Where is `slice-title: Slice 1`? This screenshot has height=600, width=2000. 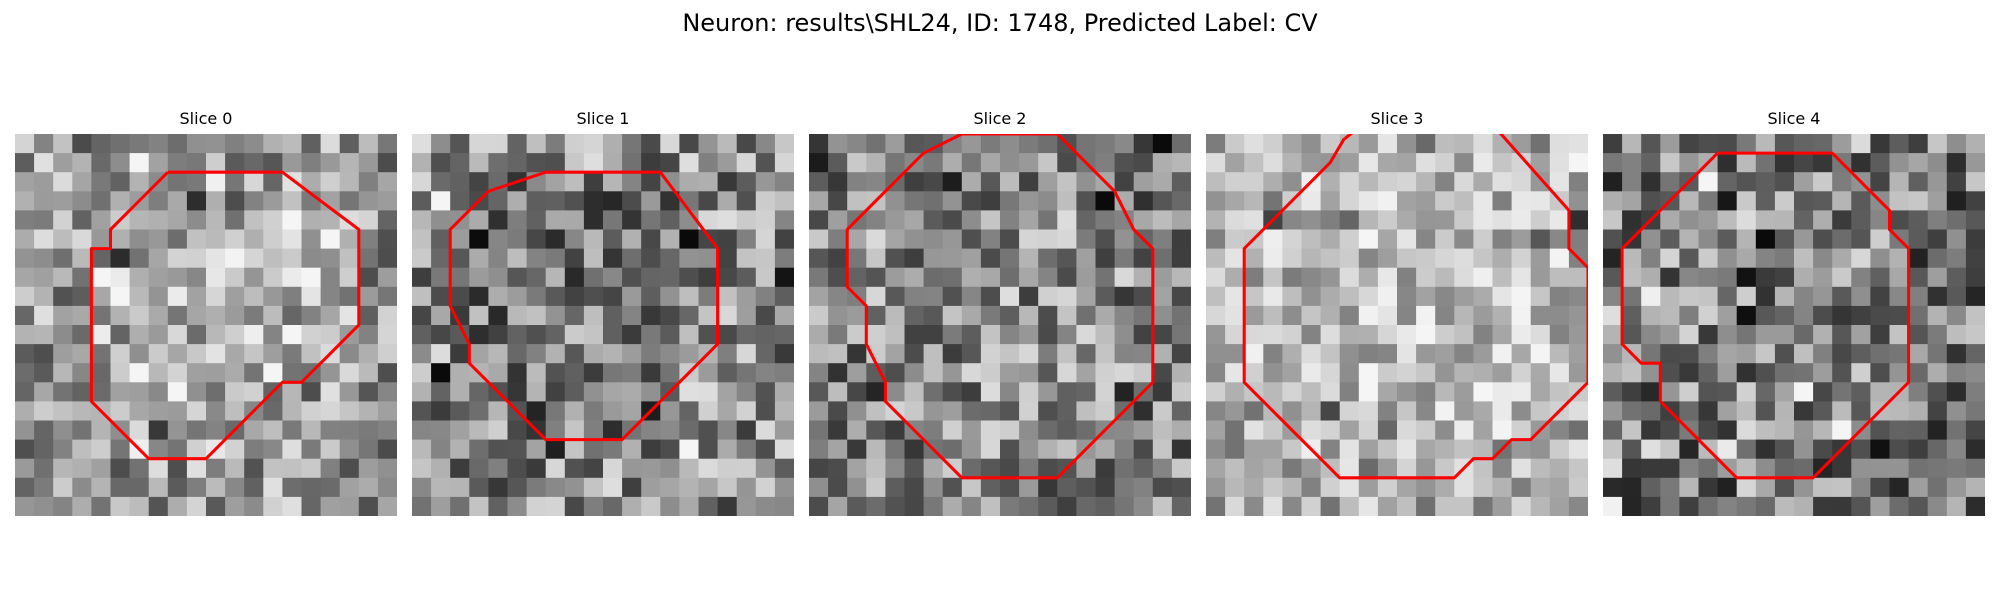
slice-title: Slice 1 is located at coordinates (603, 118).